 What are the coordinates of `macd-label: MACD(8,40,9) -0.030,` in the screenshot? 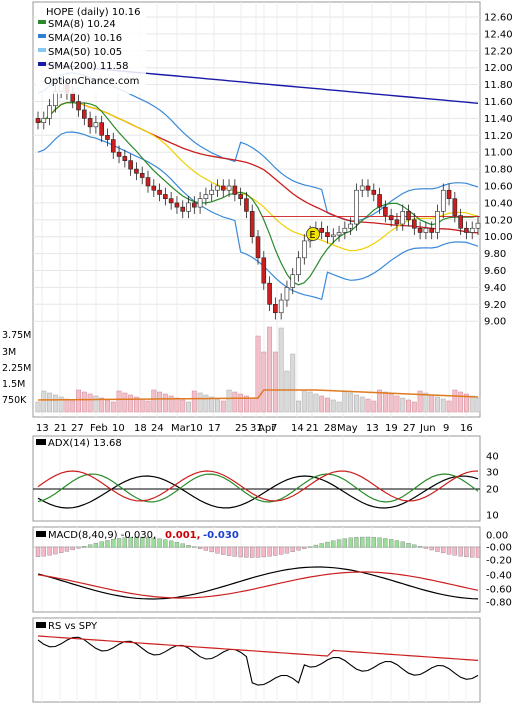 It's located at (102, 535).